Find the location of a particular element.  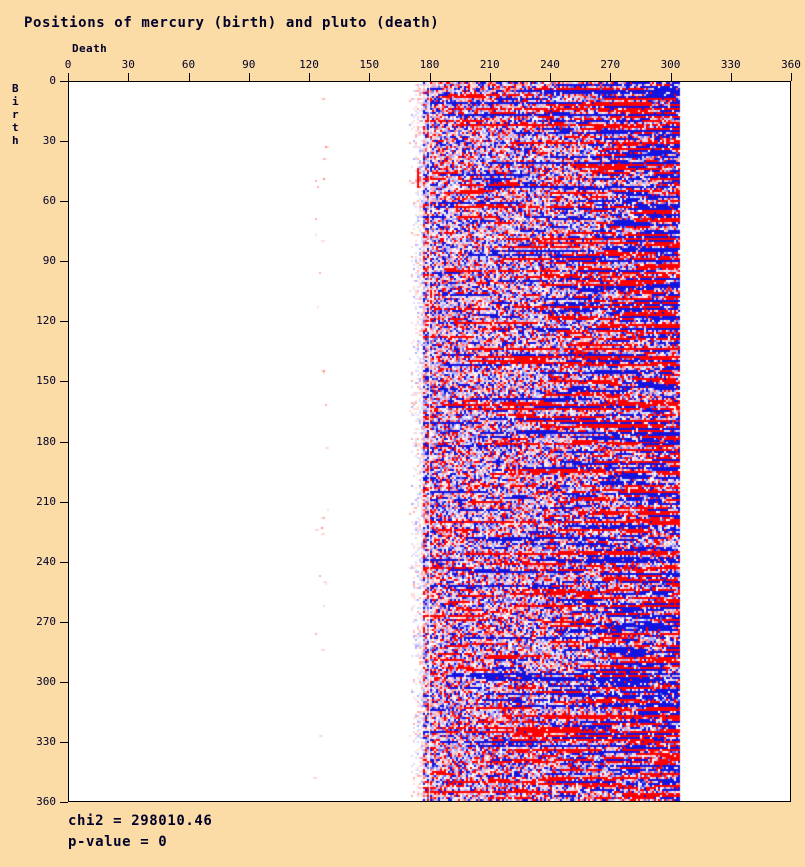

y-tick-label: 270 is located at coordinates (46, 621).